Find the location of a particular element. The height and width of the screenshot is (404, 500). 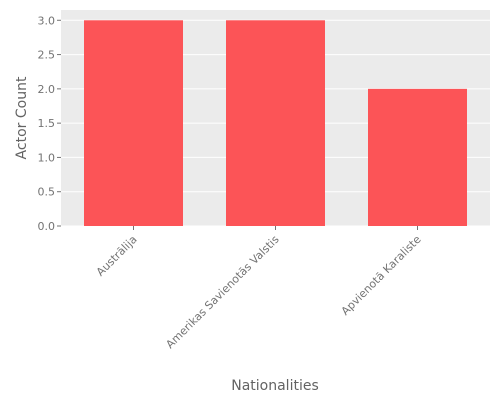

y-tick-label: 3.0 is located at coordinates (47, 20).